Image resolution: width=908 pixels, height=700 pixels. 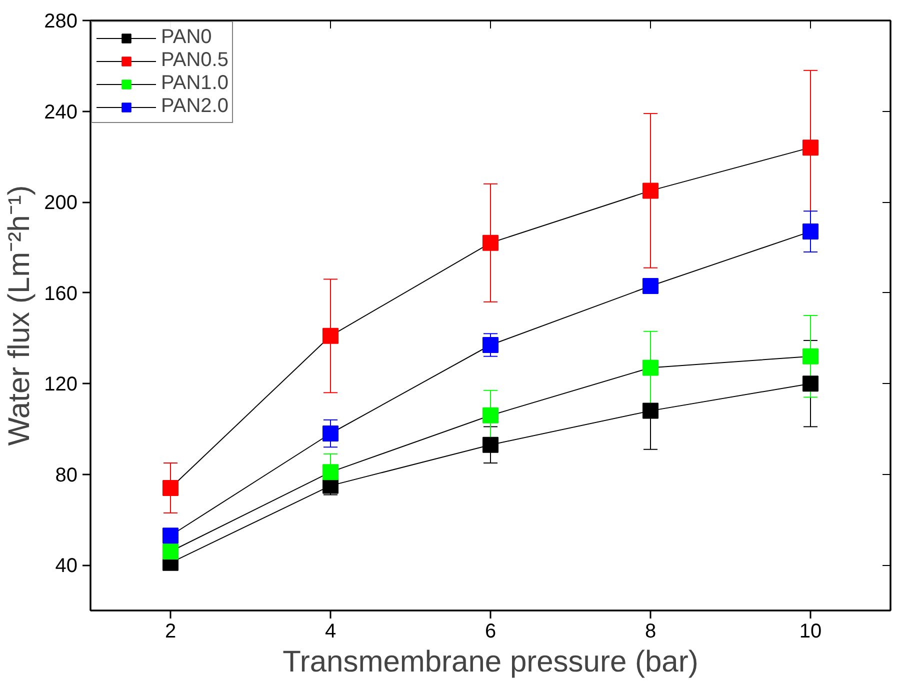 What do you see at coordinates (61, 21) in the screenshot?
I see `y-tick-label: 280` at bounding box center [61, 21].